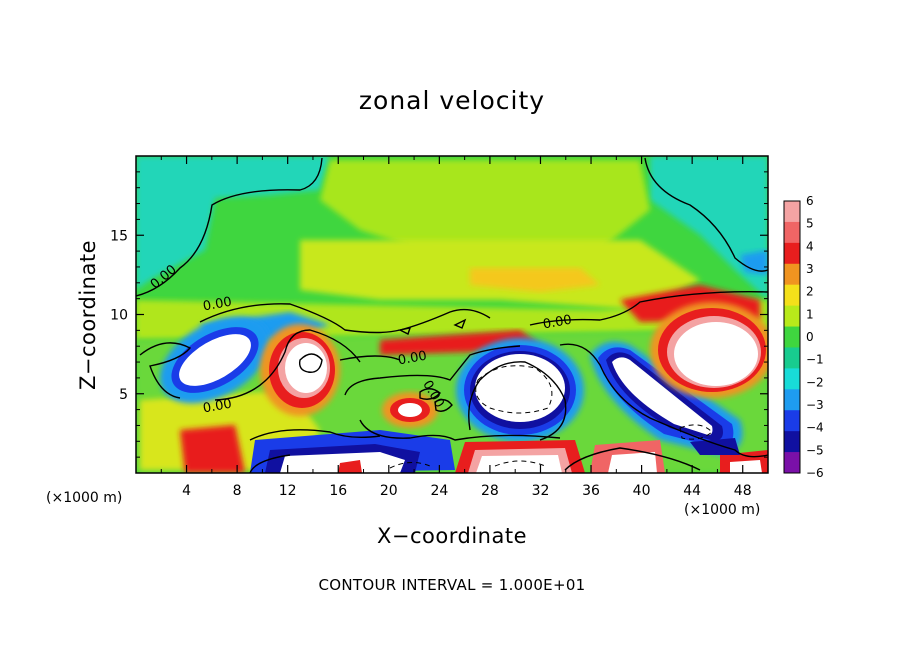  Describe the element at coordinates (215, 360) in the screenshot. I see `cell-a` at that location.